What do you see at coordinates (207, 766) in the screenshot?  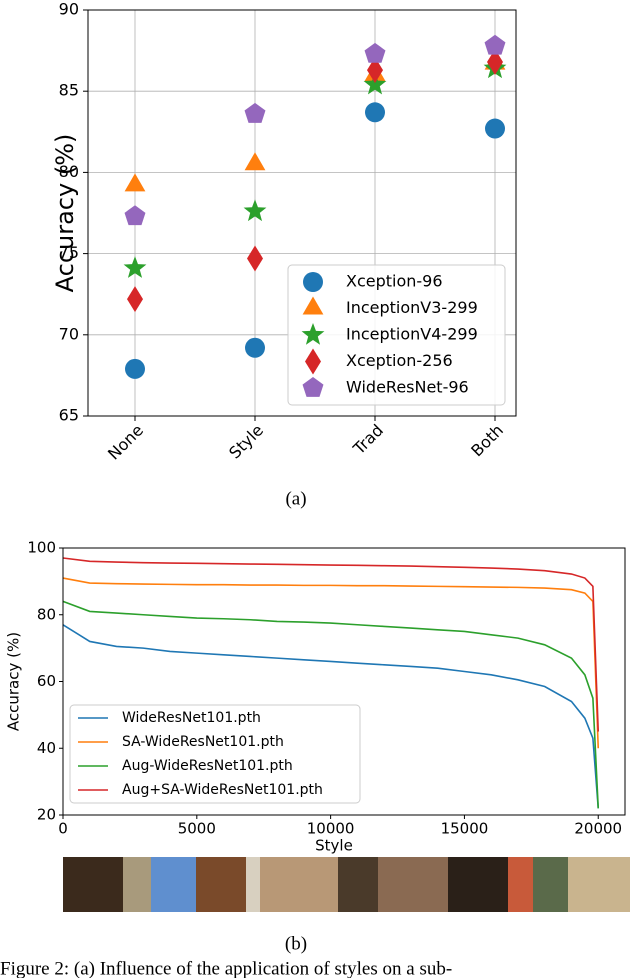 I see `legend-label: Aug-WideResNet101.pth` at bounding box center [207, 766].